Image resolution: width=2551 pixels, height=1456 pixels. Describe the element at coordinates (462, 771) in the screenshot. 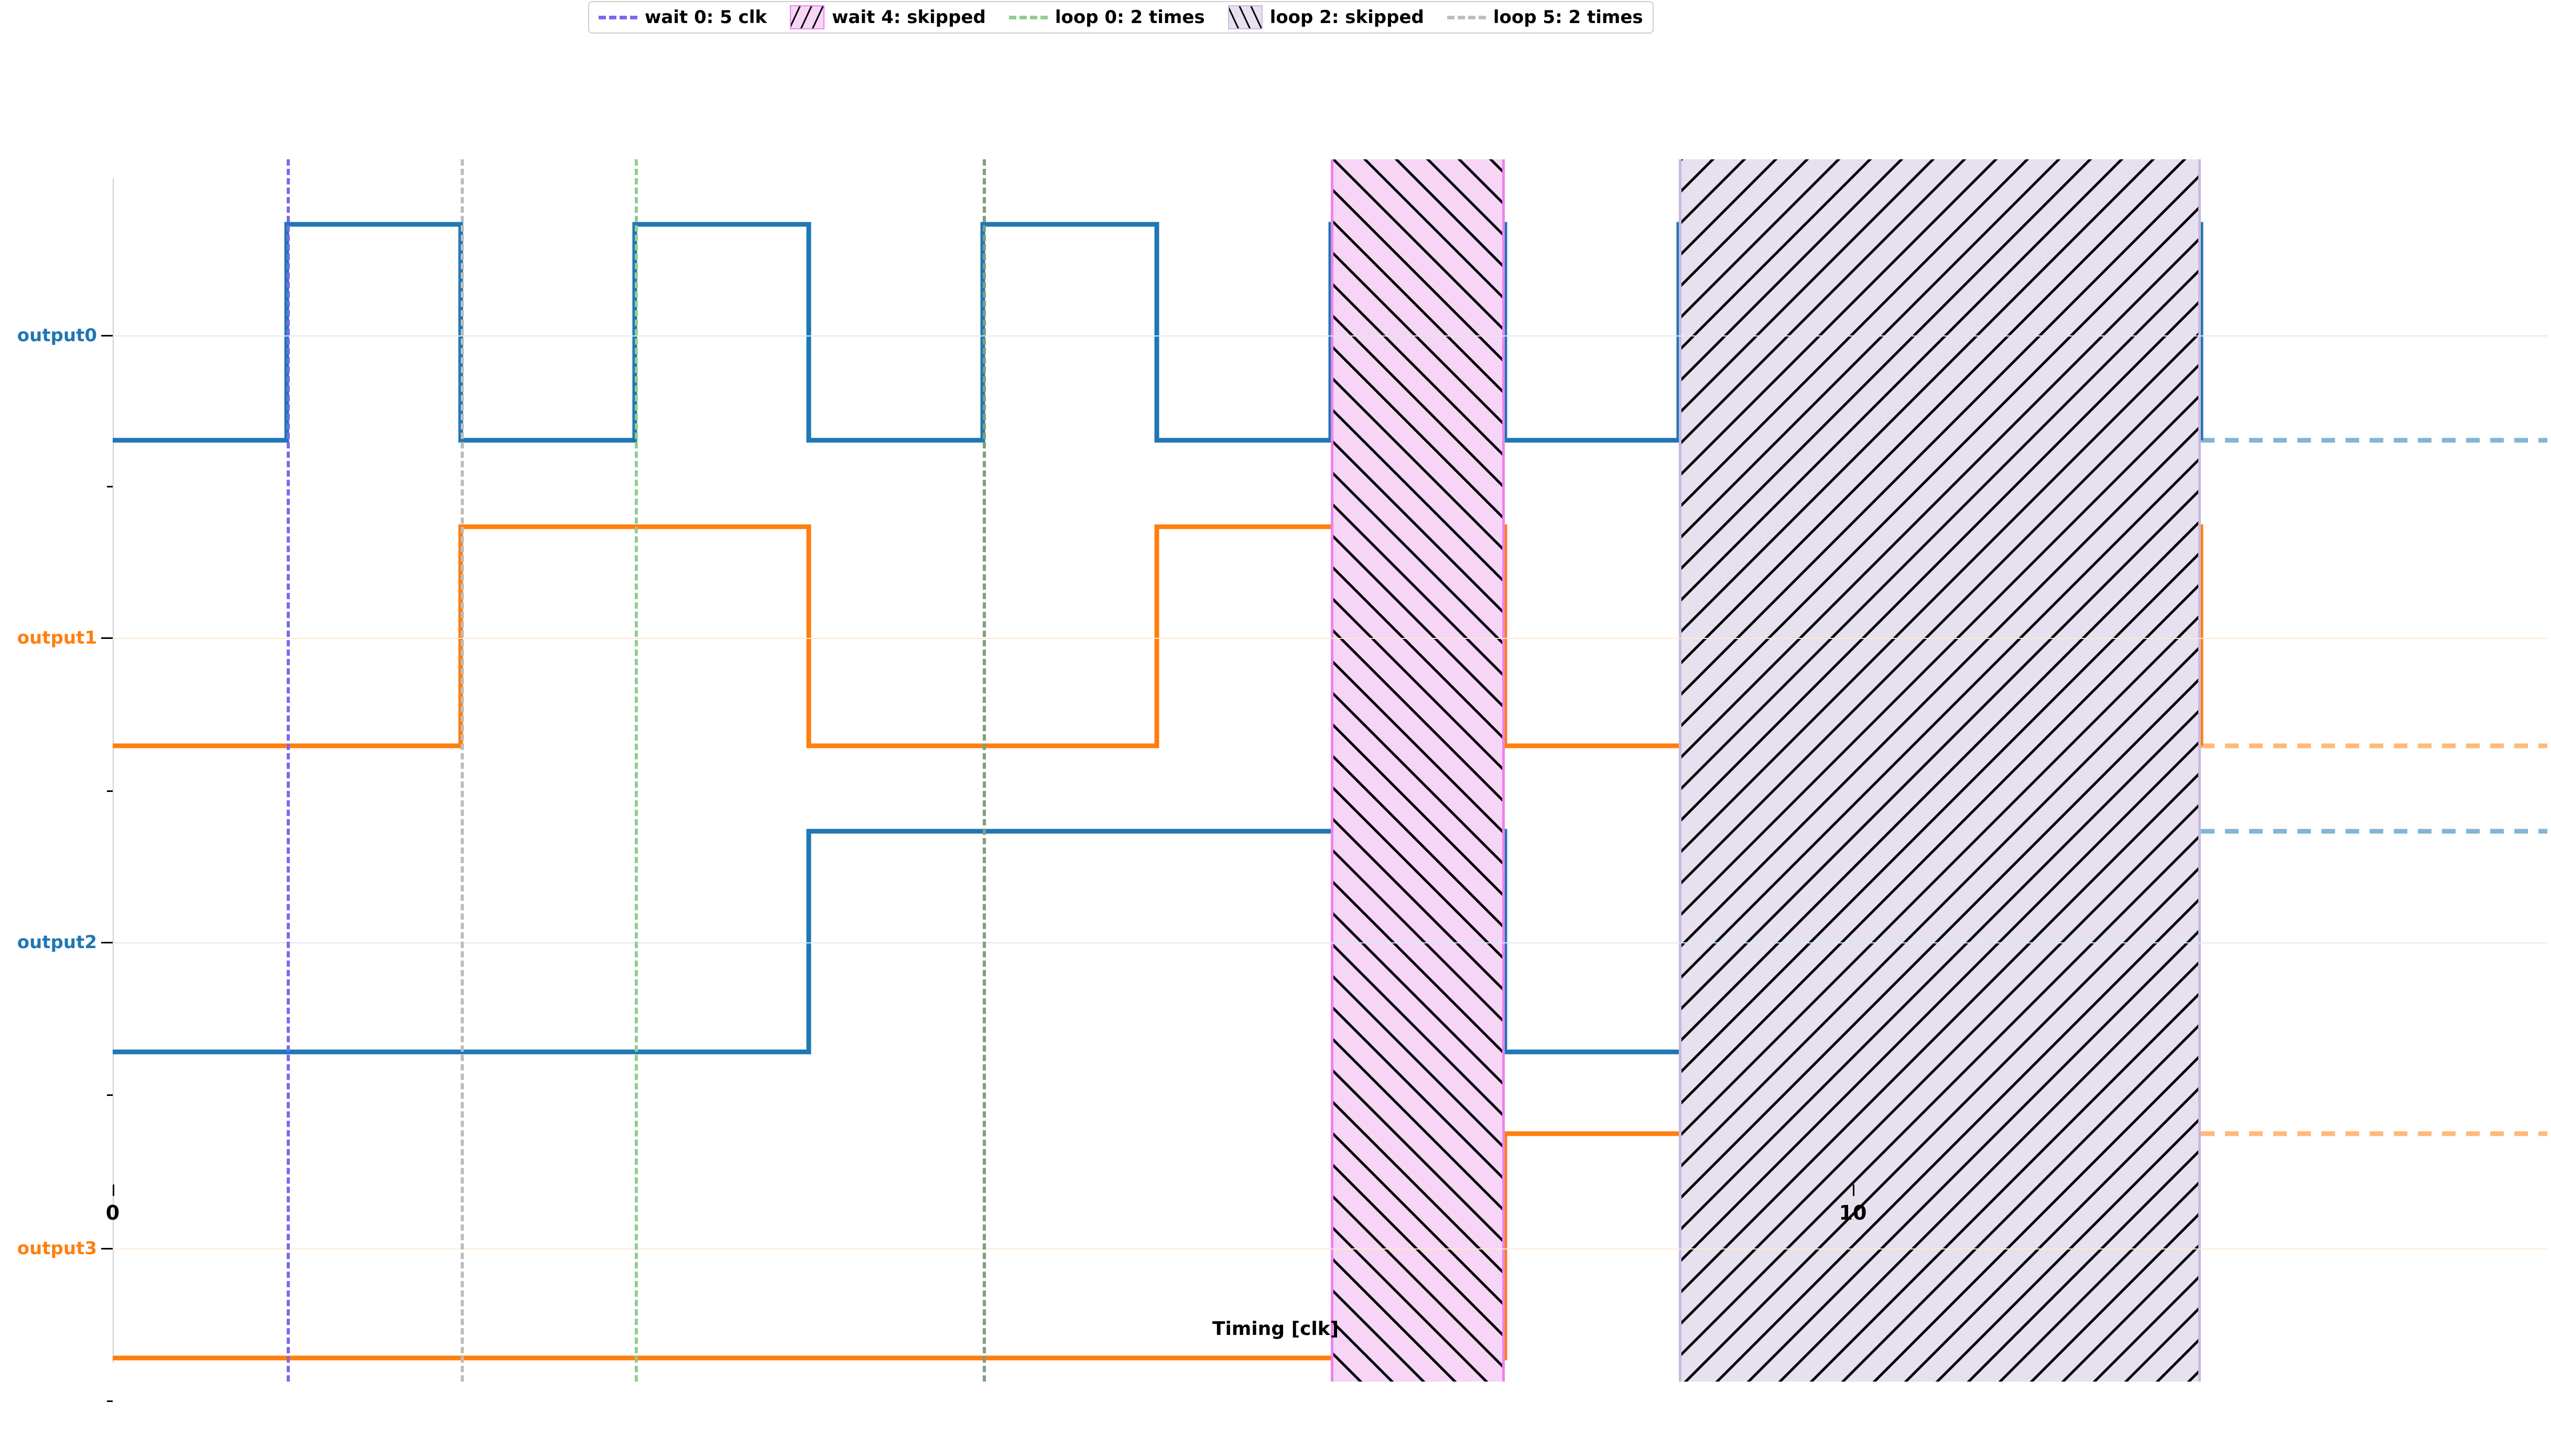

I see `vline-loop-5-a` at that location.